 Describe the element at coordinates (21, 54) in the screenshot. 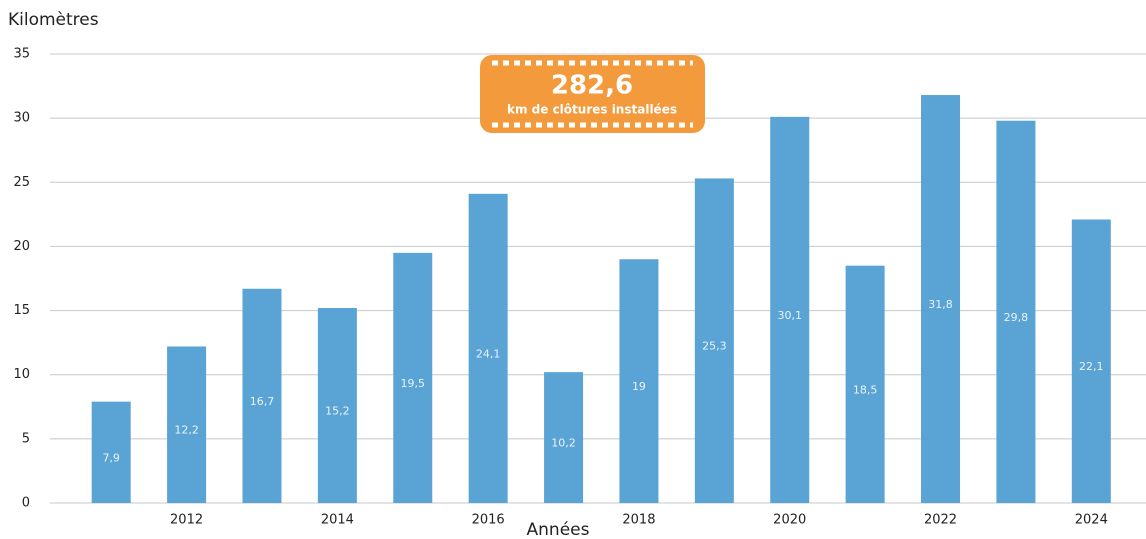

I see `y-tick-label: 35` at that location.